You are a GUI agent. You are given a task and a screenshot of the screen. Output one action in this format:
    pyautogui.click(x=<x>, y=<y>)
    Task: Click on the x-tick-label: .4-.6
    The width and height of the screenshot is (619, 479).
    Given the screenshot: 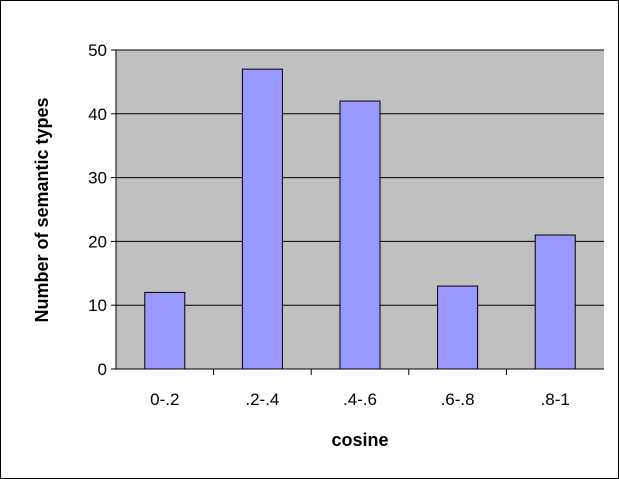 What is the action you would take?
    pyautogui.click(x=360, y=399)
    